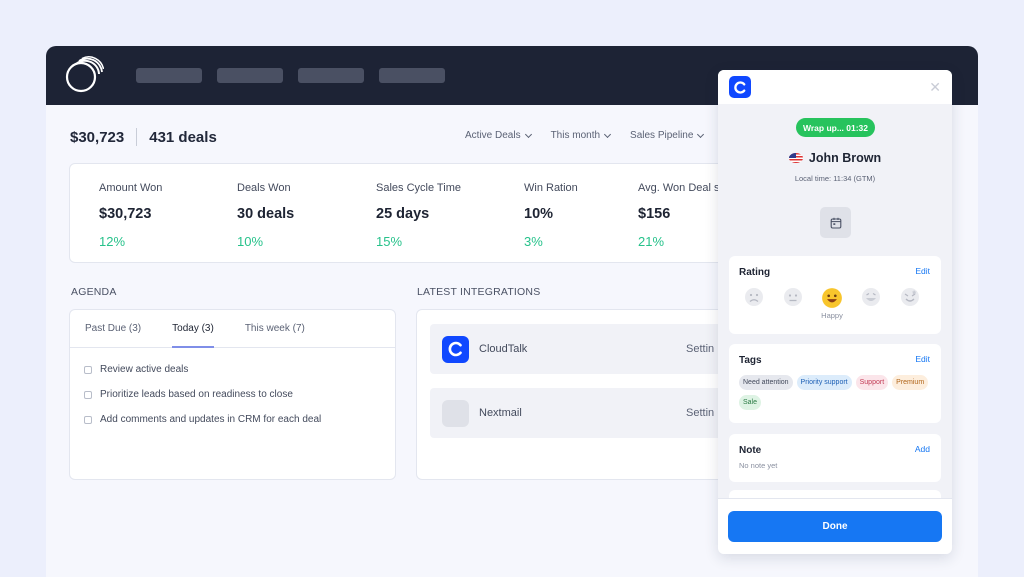 The width and height of the screenshot is (1024, 577). I want to click on happy-face-icon, so click(832, 298).